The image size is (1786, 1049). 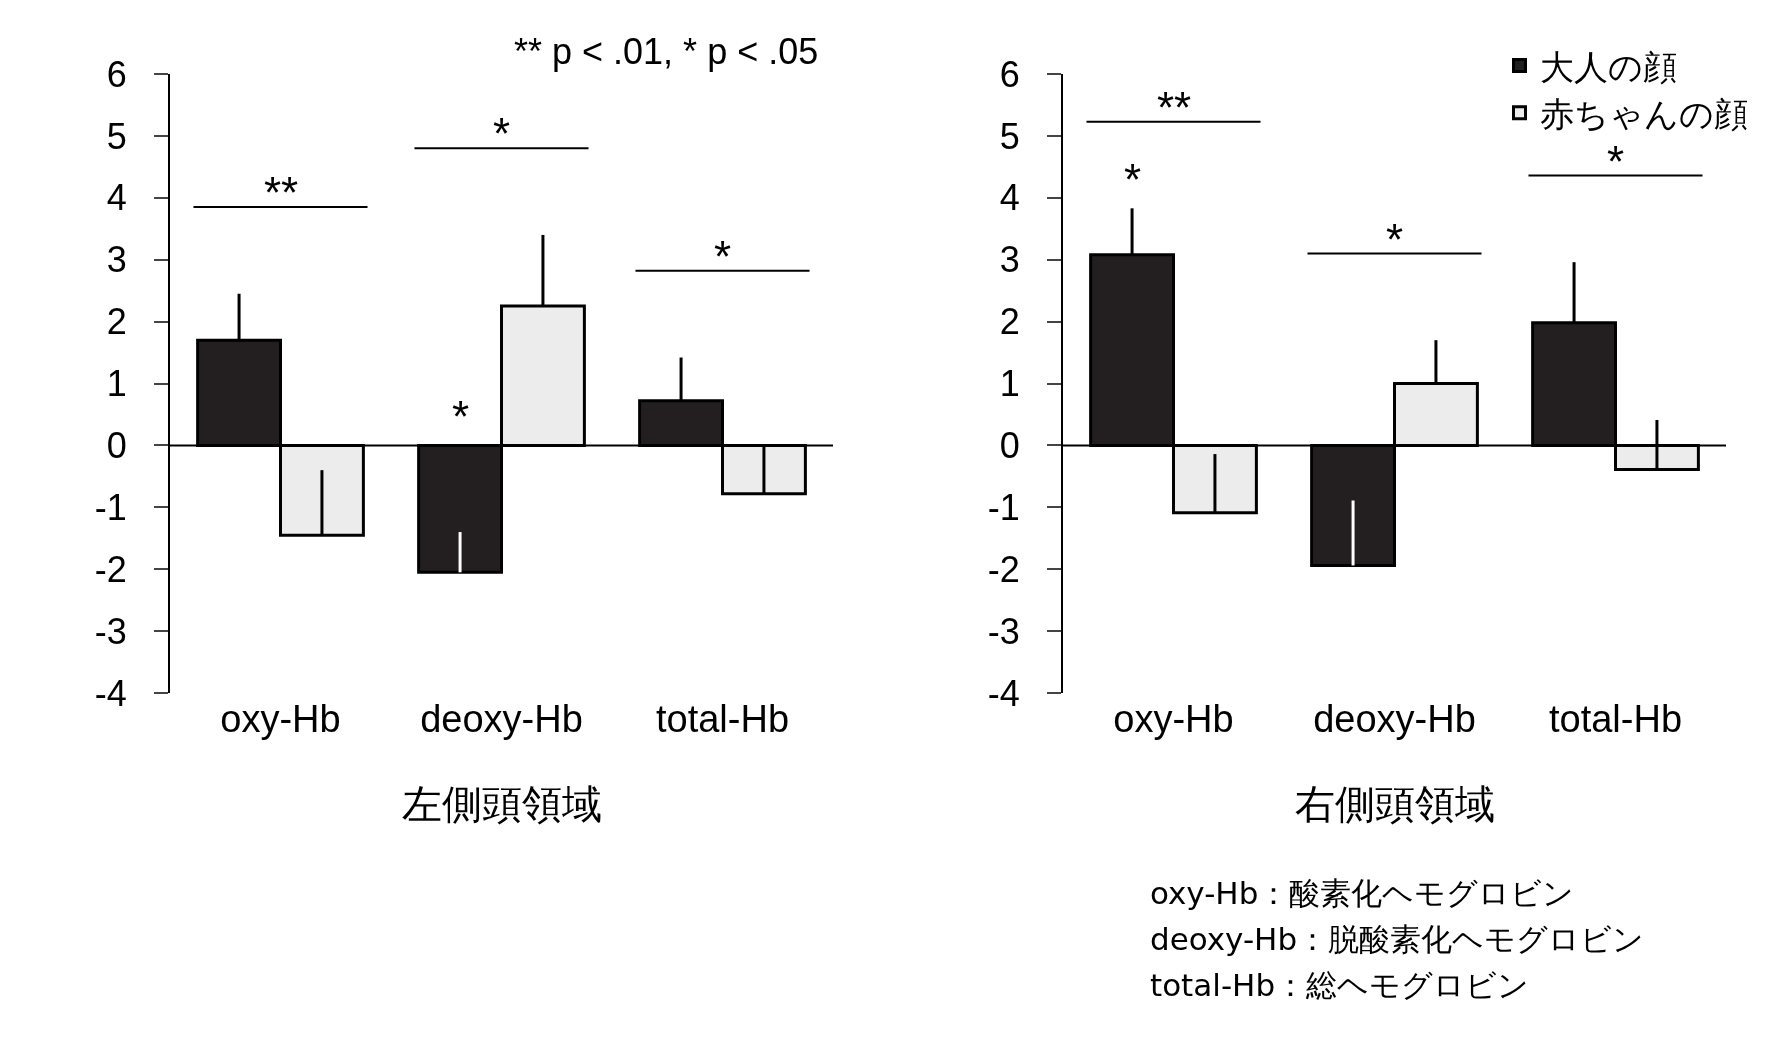 What do you see at coordinates (1643, 113) in the screenshot?
I see `legend-label: 赤ちゃんの顔` at bounding box center [1643, 113].